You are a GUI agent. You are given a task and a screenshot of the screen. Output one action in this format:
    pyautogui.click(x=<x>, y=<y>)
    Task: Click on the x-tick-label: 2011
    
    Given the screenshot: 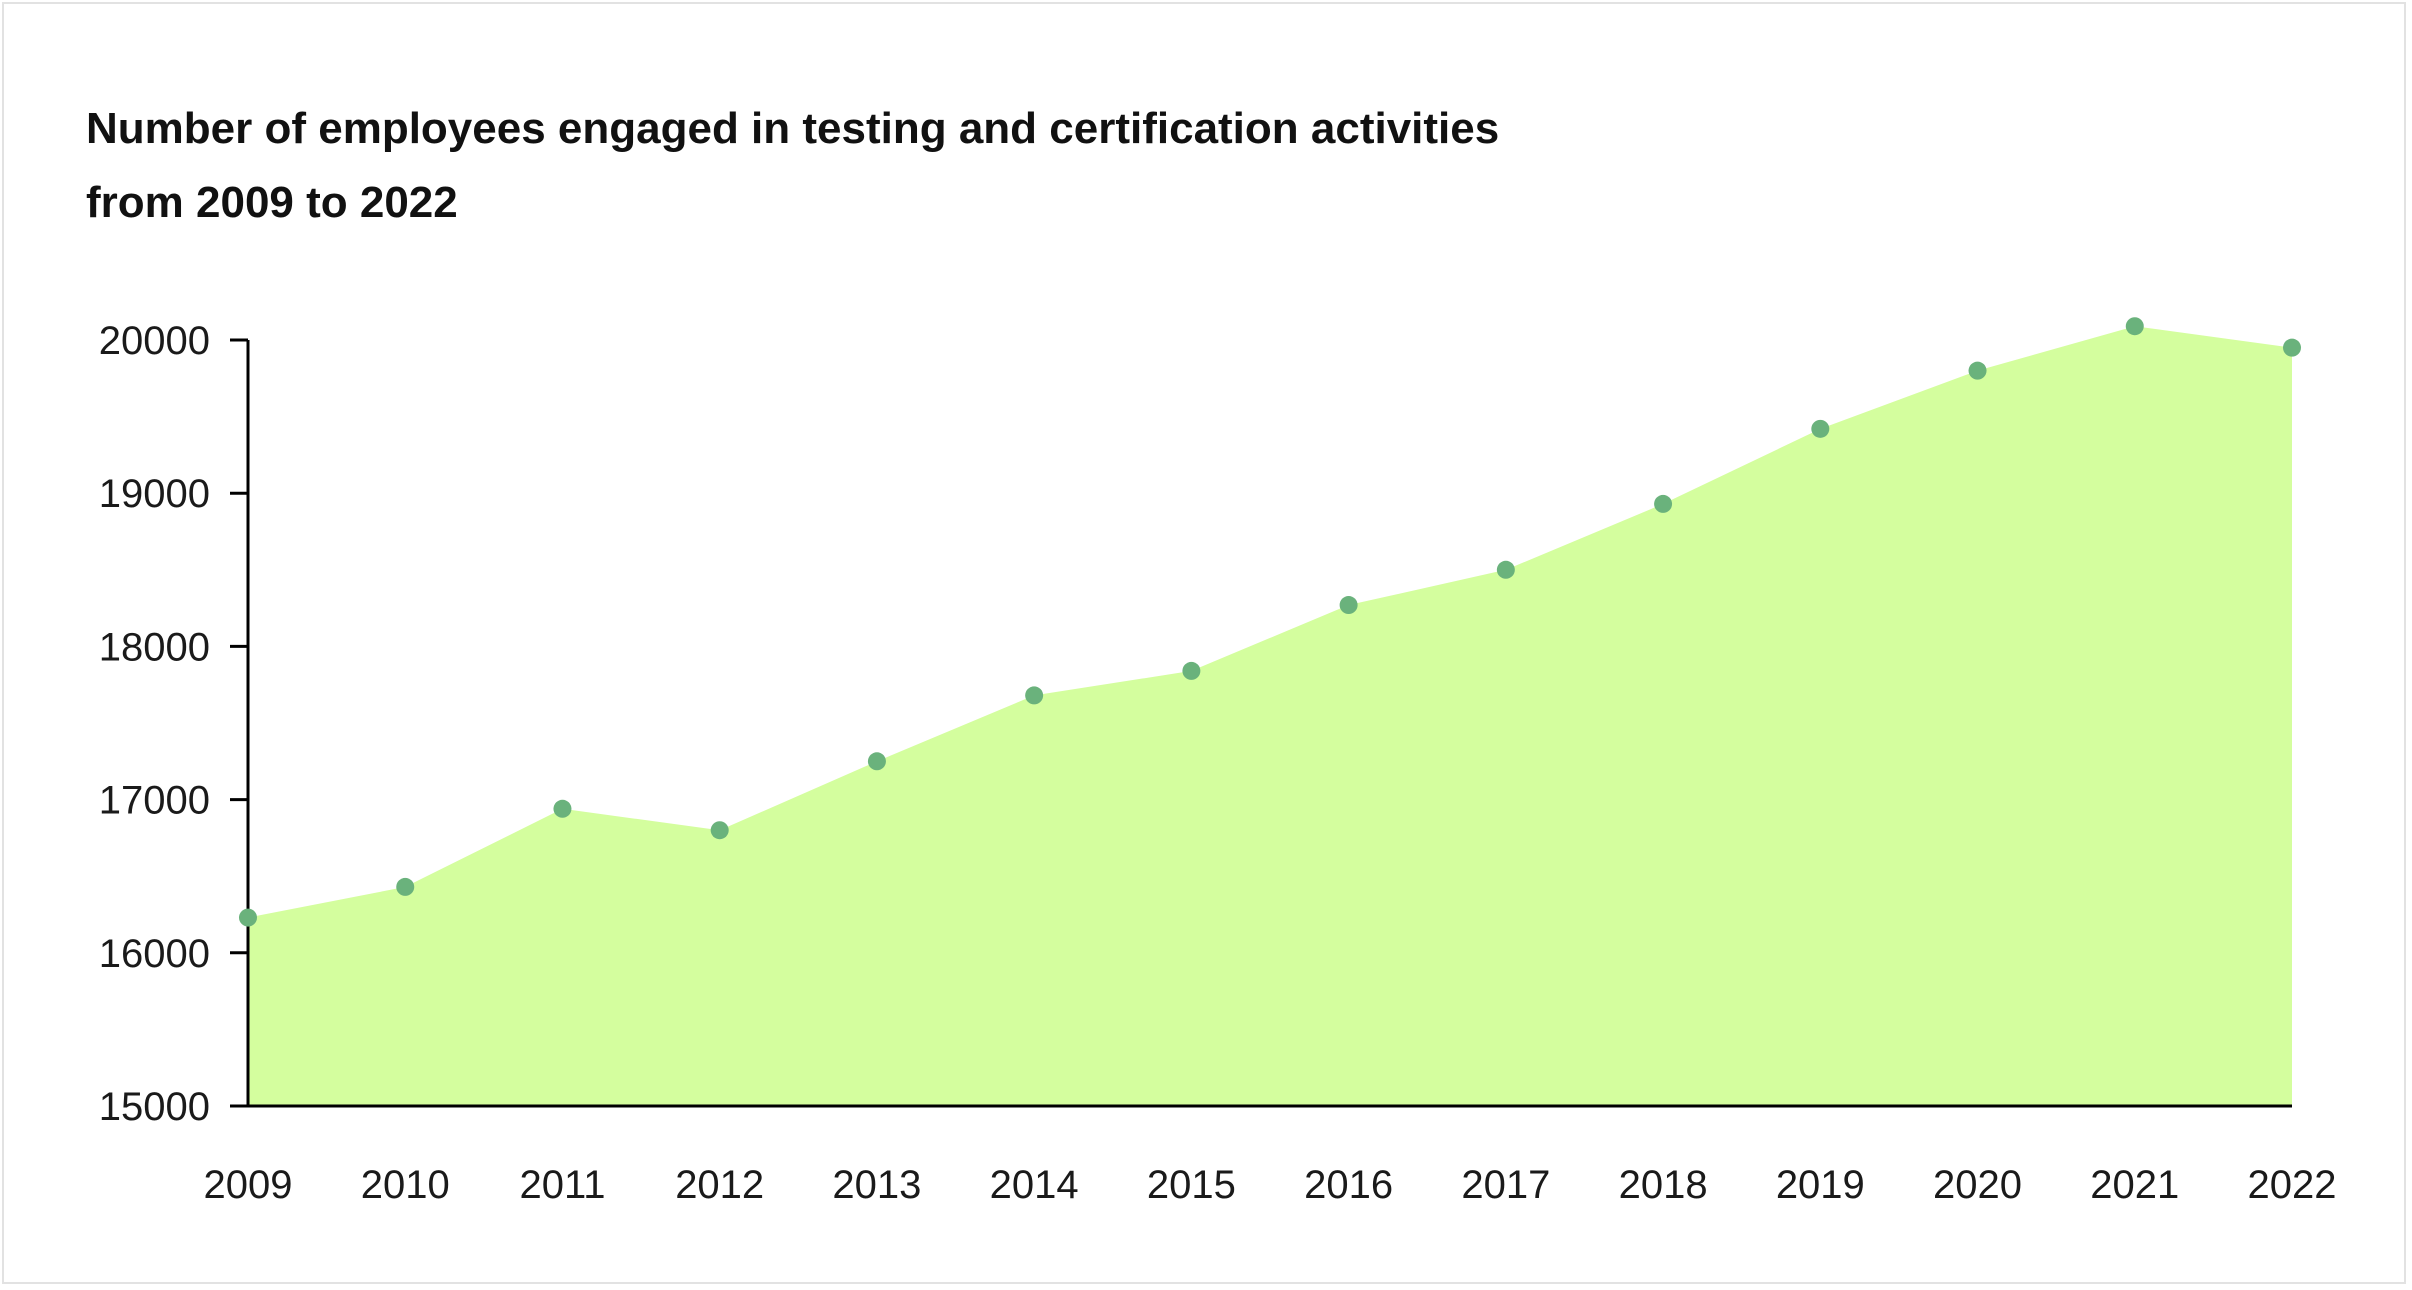 What is the action you would take?
    pyautogui.click(x=562, y=1185)
    